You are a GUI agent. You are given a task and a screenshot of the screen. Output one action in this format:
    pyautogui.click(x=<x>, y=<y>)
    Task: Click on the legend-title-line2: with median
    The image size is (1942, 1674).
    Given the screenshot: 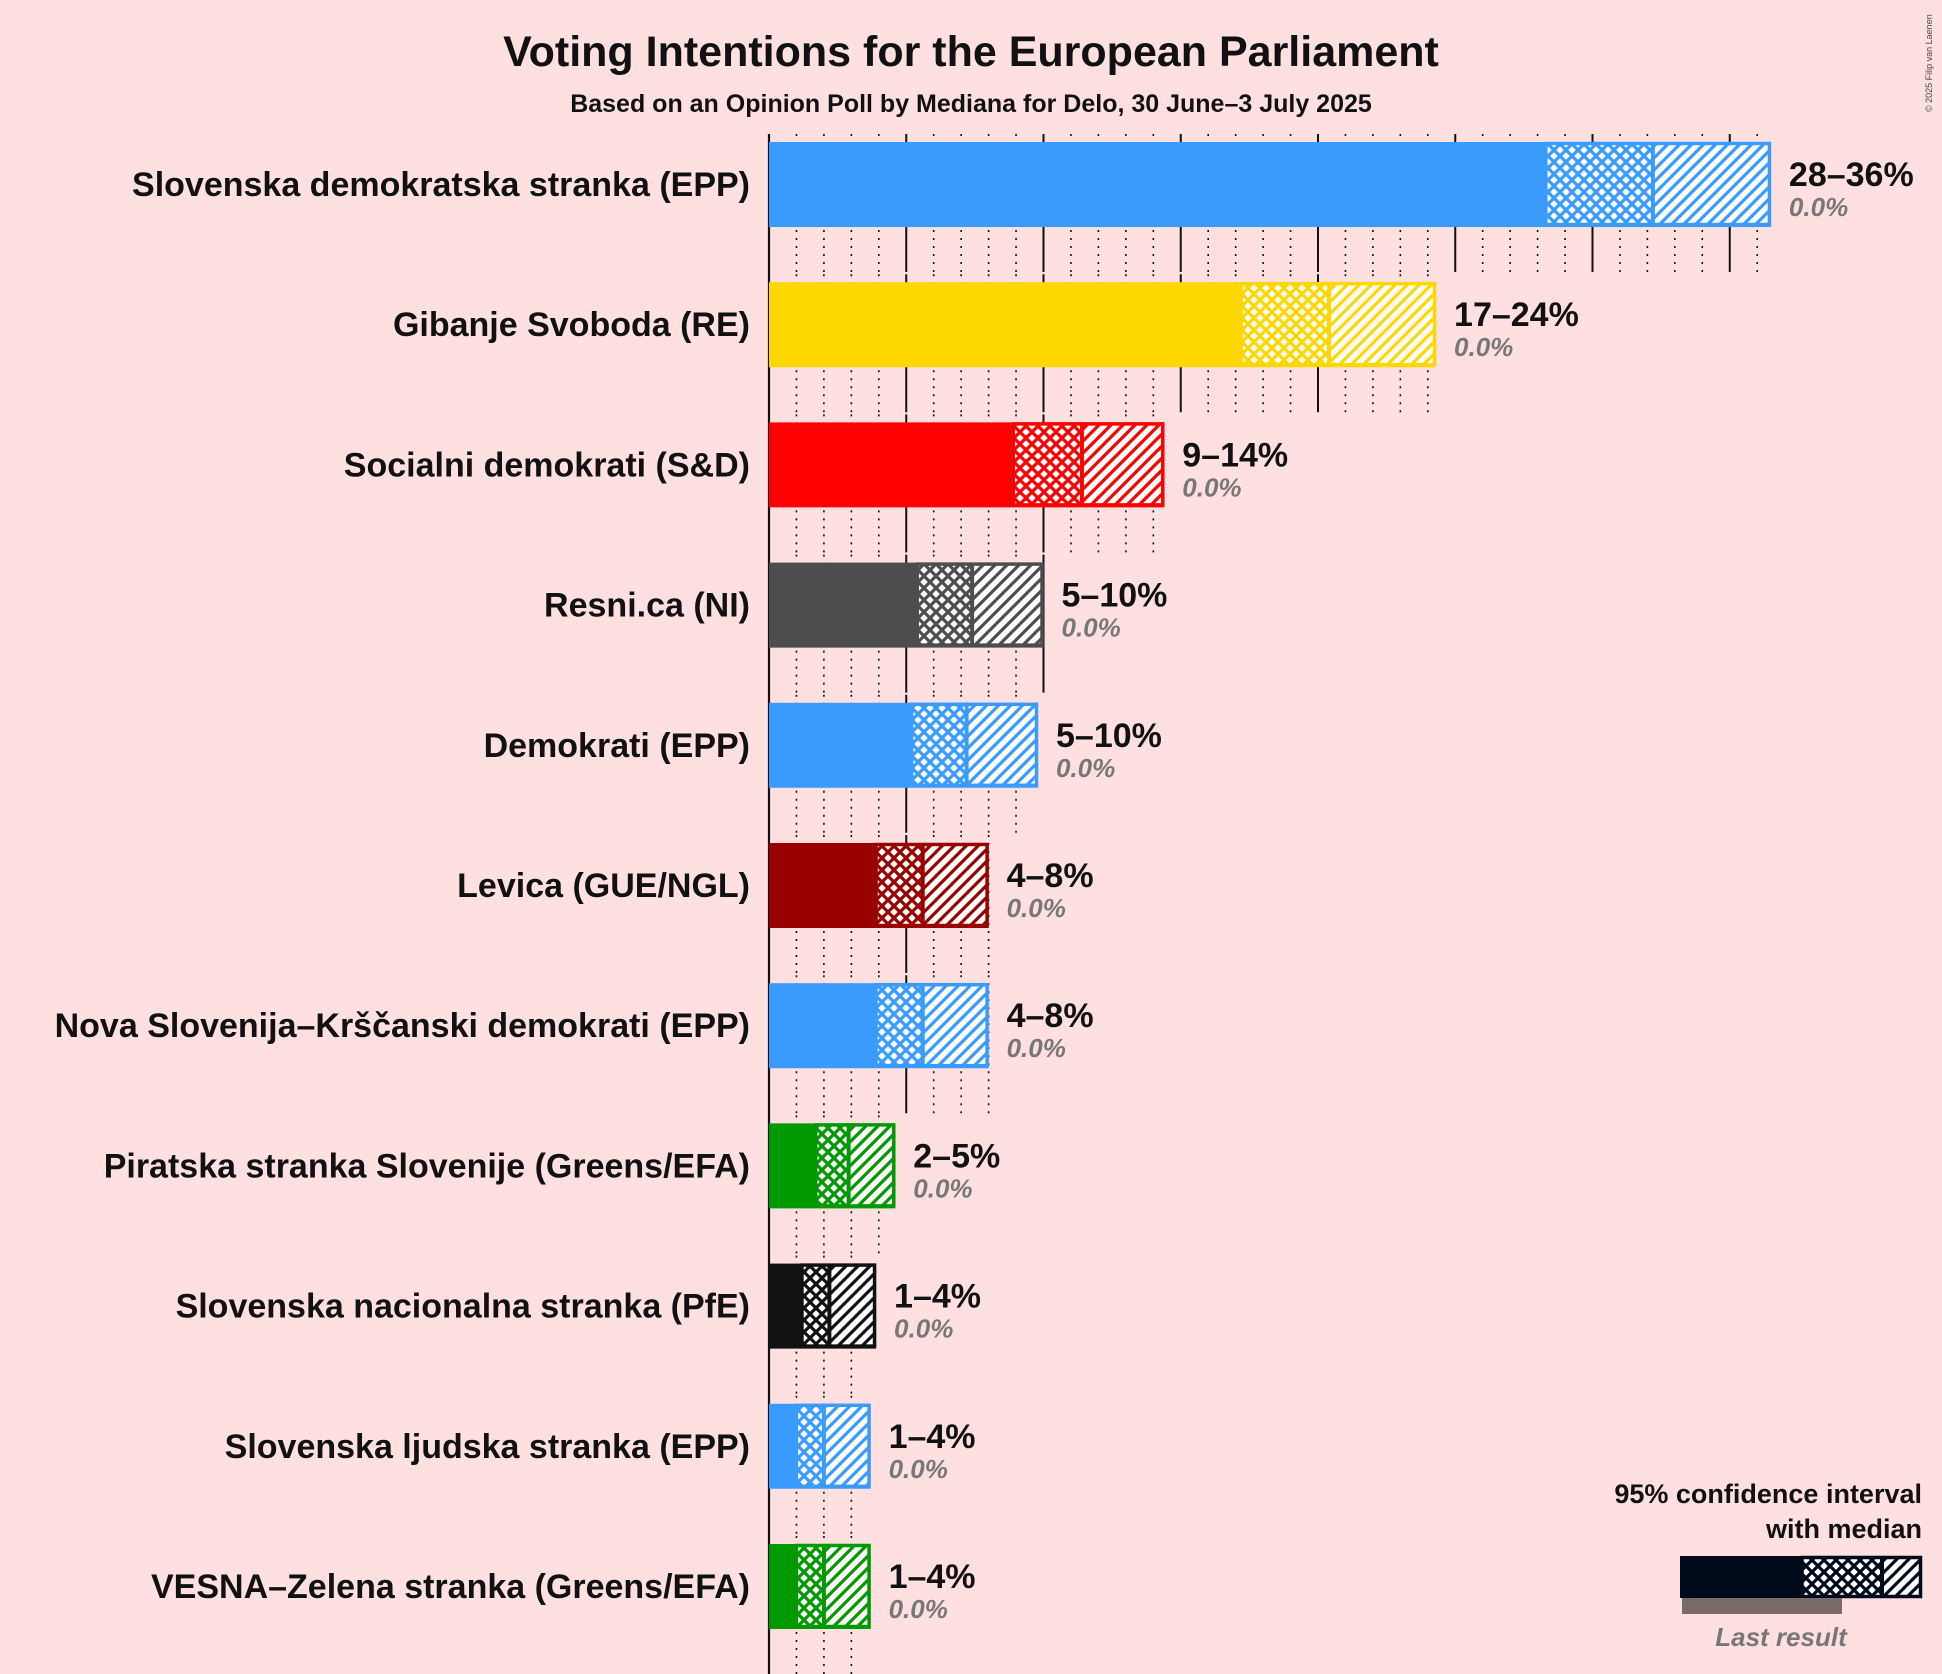 What is the action you would take?
    pyautogui.click(x=1843, y=1529)
    